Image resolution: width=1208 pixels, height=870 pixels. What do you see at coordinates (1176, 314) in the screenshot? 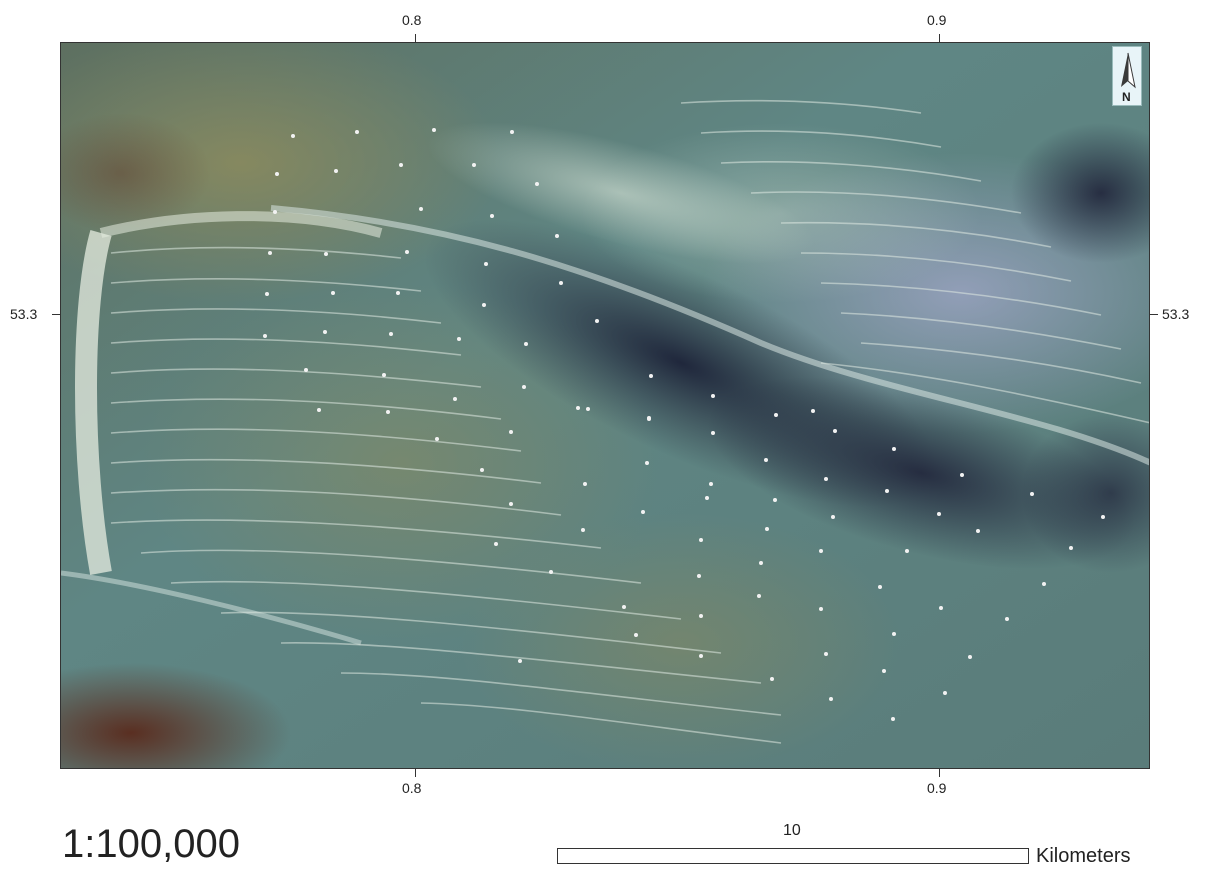
I see `right-lat-label: 53.3` at bounding box center [1176, 314].